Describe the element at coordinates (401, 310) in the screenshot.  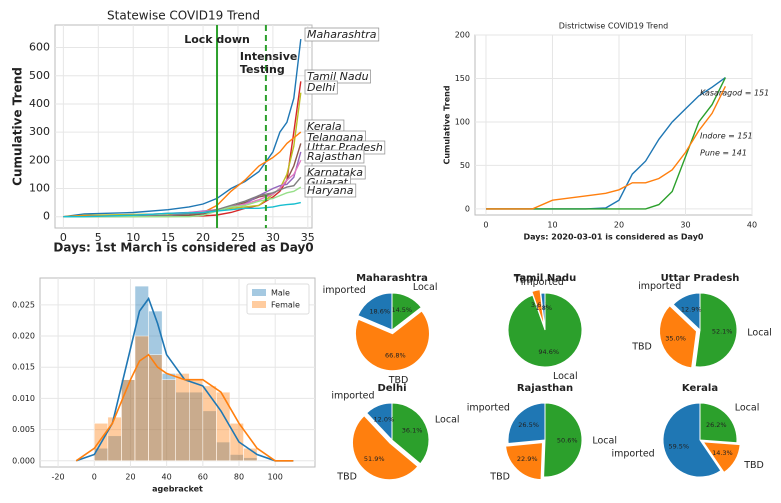
I see `pie-value-label: 14.5%` at that location.